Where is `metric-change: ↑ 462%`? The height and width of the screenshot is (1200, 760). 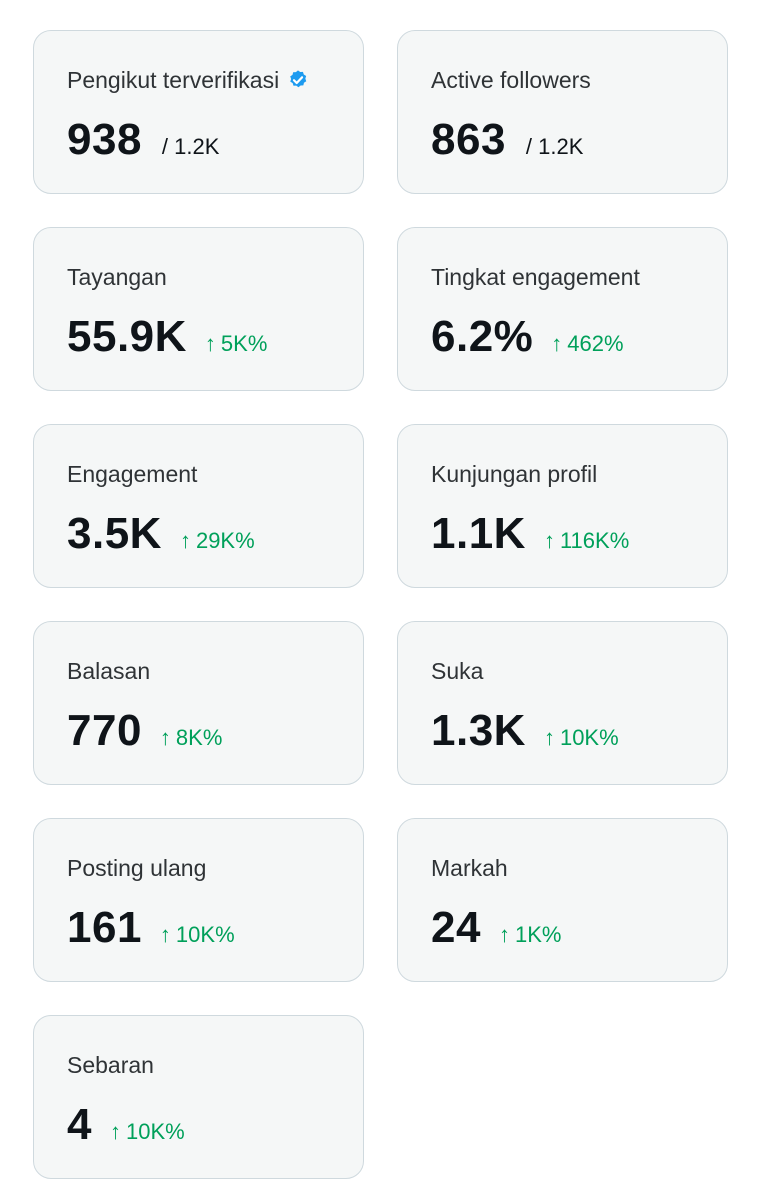
metric-change: ↑ 462% is located at coordinates (587, 344).